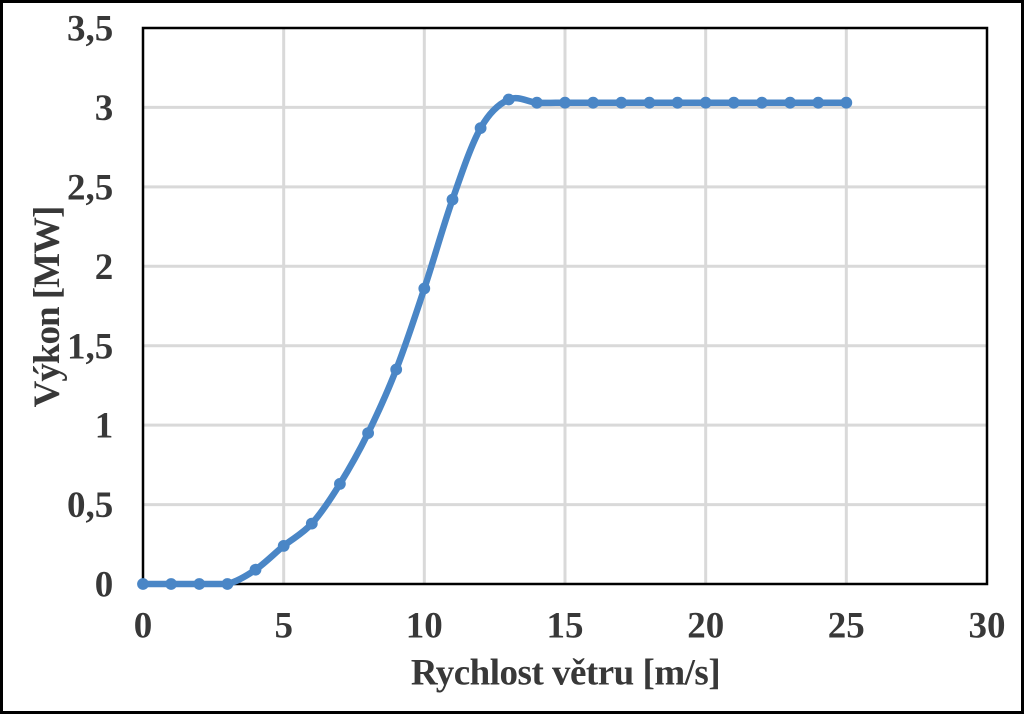 The width and height of the screenshot is (1024, 719). What do you see at coordinates (90, 505) in the screenshot?
I see `svg-text: 0,5` at bounding box center [90, 505].